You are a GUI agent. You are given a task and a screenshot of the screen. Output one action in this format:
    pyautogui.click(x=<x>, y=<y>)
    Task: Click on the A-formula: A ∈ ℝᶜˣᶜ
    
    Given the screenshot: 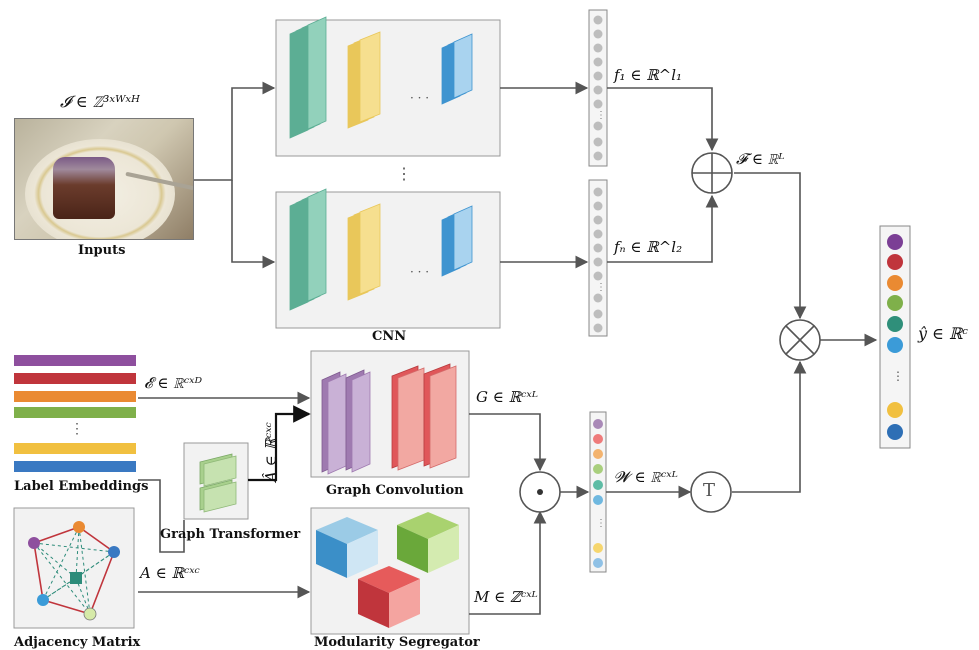 What is the action you would take?
    pyautogui.click(x=170, y=573)
    